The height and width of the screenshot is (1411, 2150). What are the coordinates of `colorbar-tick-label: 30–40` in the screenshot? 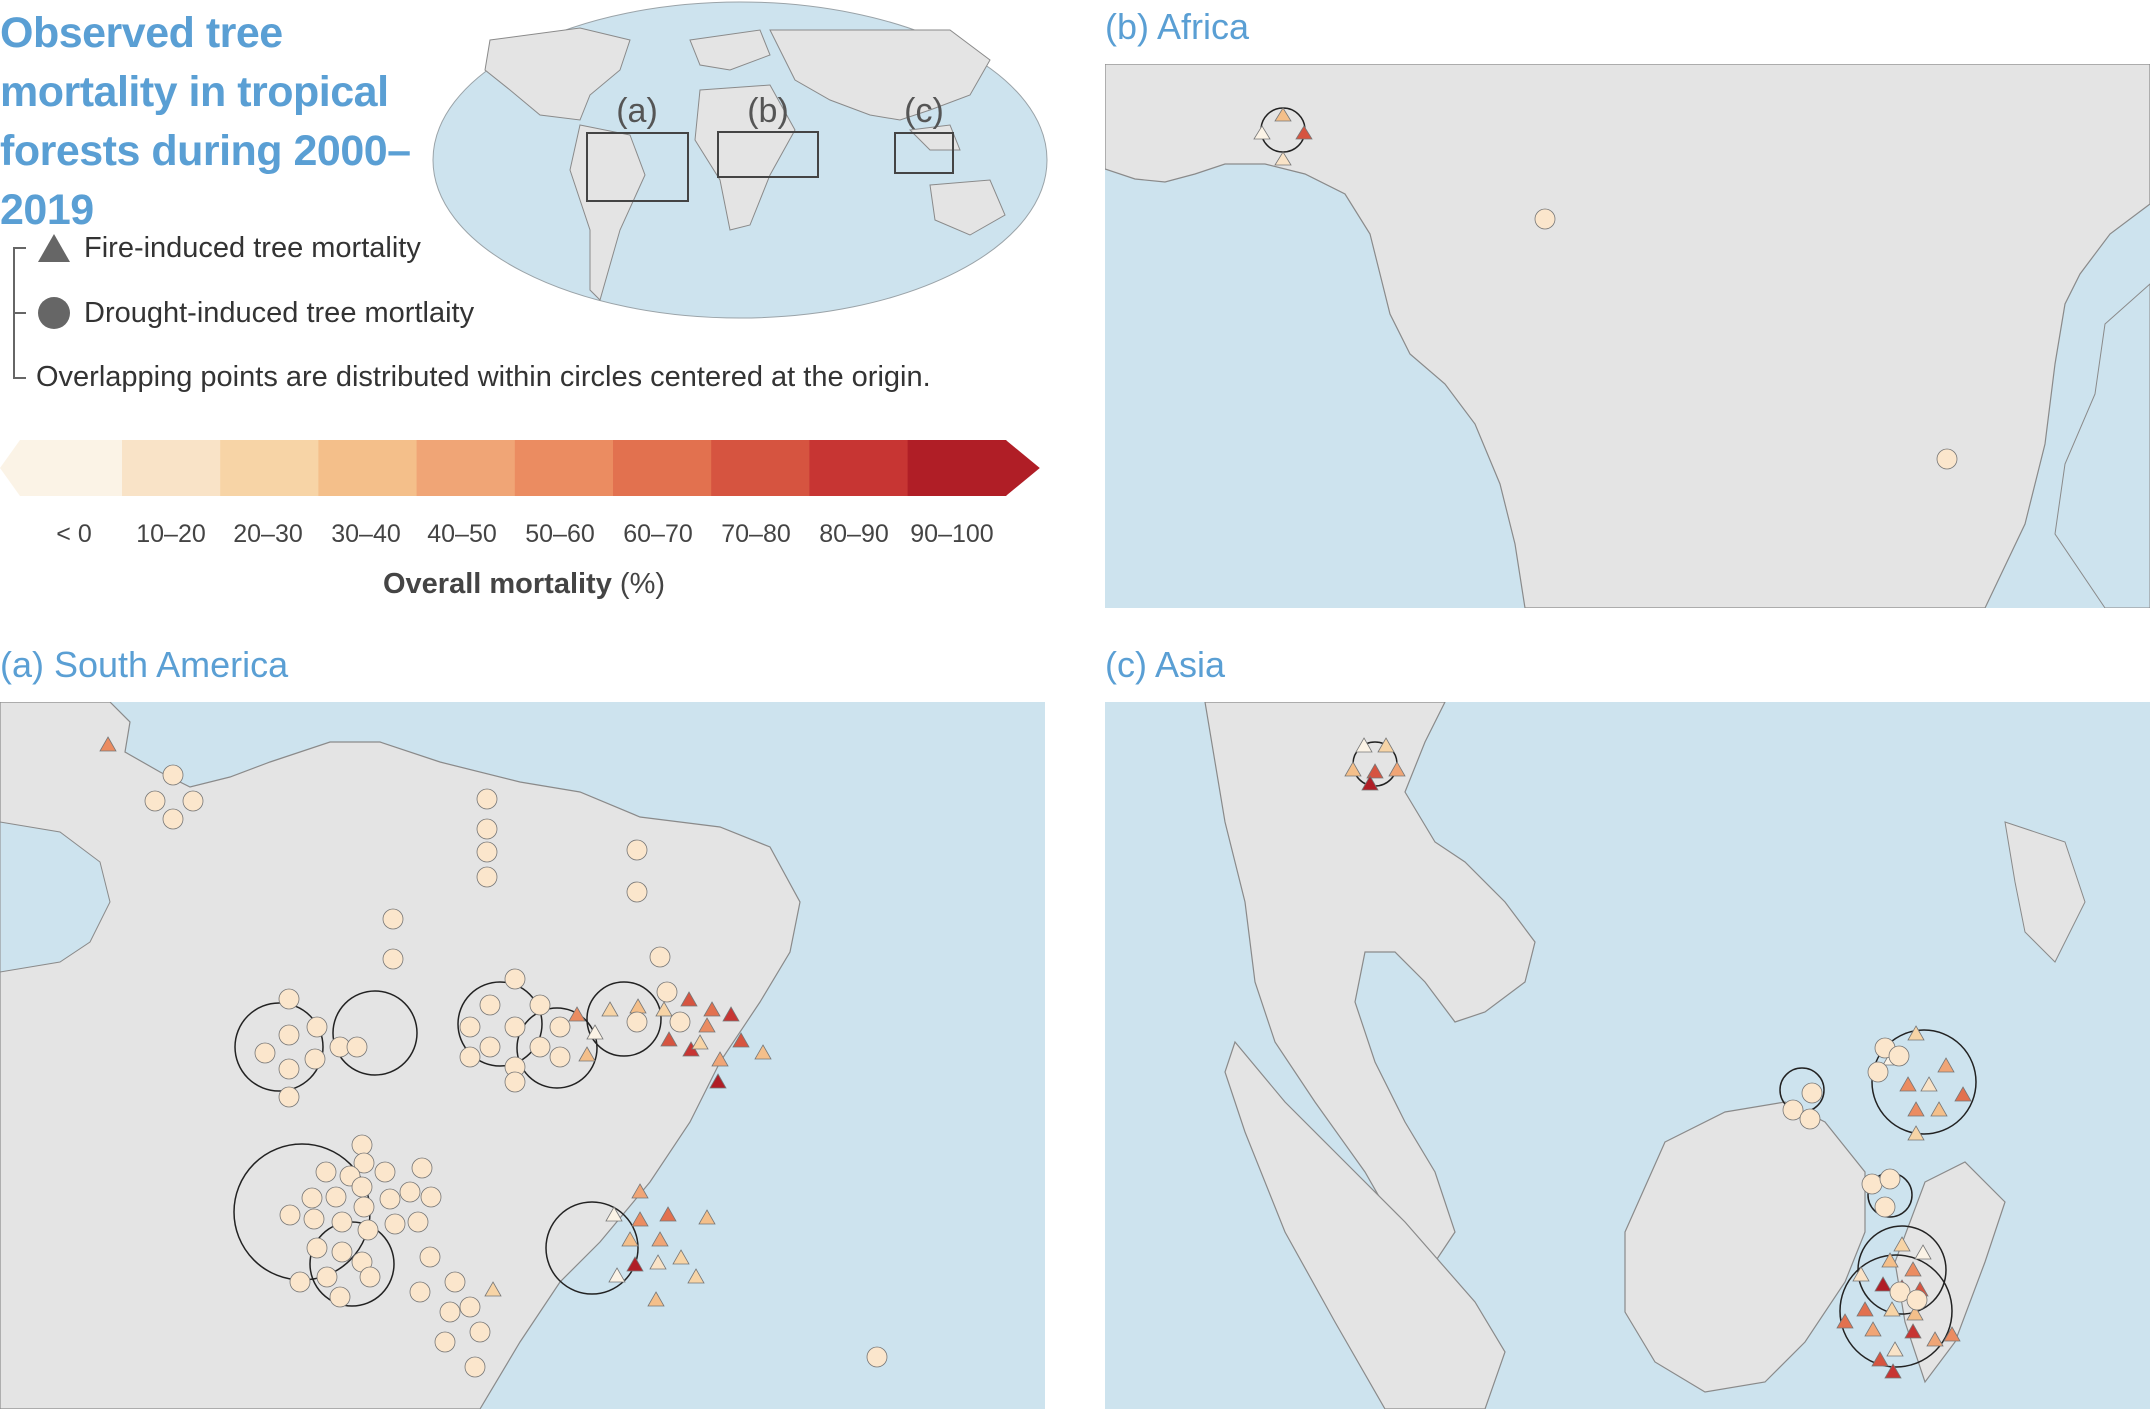 It's located at (366, 534).